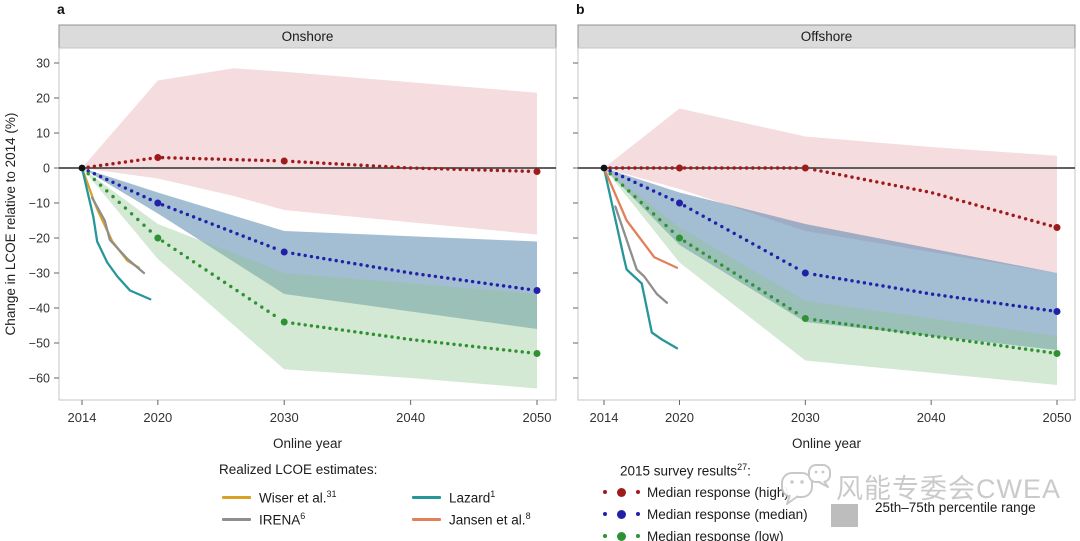 This screenshot has width=1080, height=541. I want to click on lazard-line-swatch, so click(426, 497).